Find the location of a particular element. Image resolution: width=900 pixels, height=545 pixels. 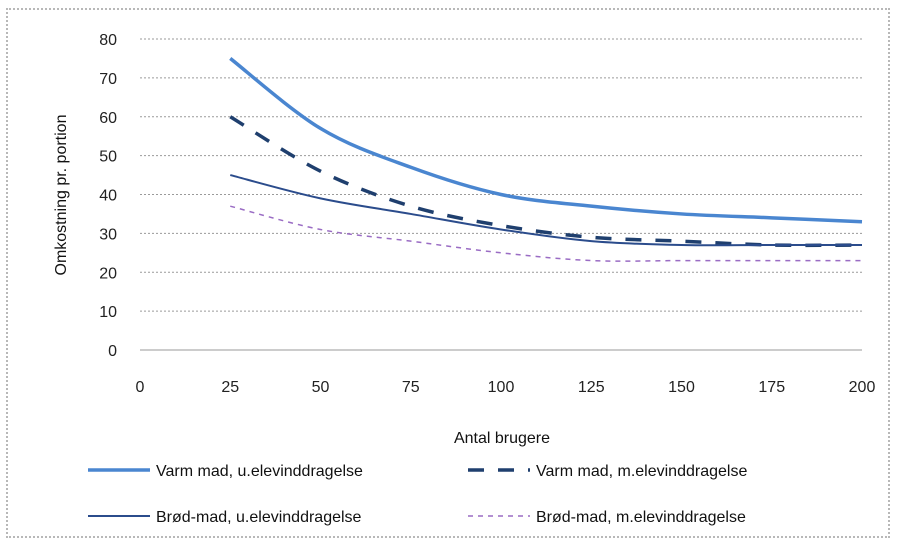

y-tick-label: 10 is located at coordinates (108, 312).